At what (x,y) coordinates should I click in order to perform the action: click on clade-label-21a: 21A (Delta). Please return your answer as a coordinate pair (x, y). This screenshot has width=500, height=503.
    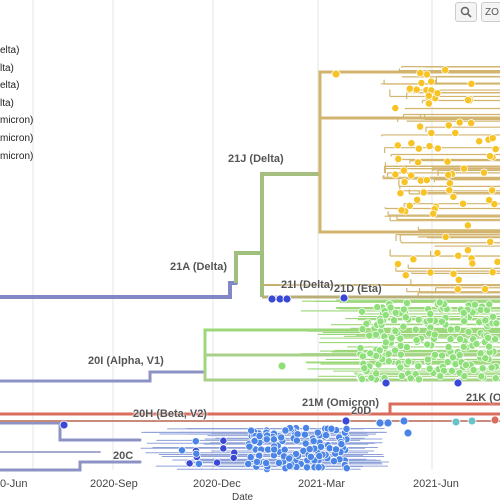
    Looking at the image, I should click on (199, 267).